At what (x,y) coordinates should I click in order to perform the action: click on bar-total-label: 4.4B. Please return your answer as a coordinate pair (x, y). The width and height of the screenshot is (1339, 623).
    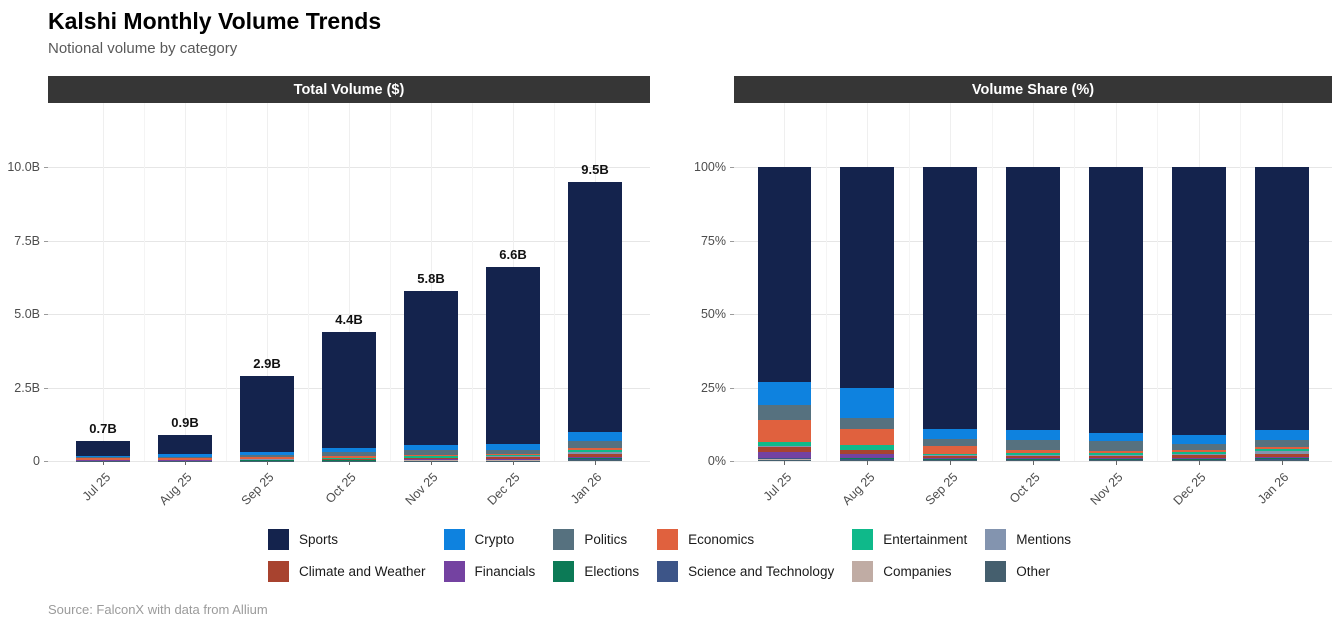
    Looking at the image, I should click on (349, 319).